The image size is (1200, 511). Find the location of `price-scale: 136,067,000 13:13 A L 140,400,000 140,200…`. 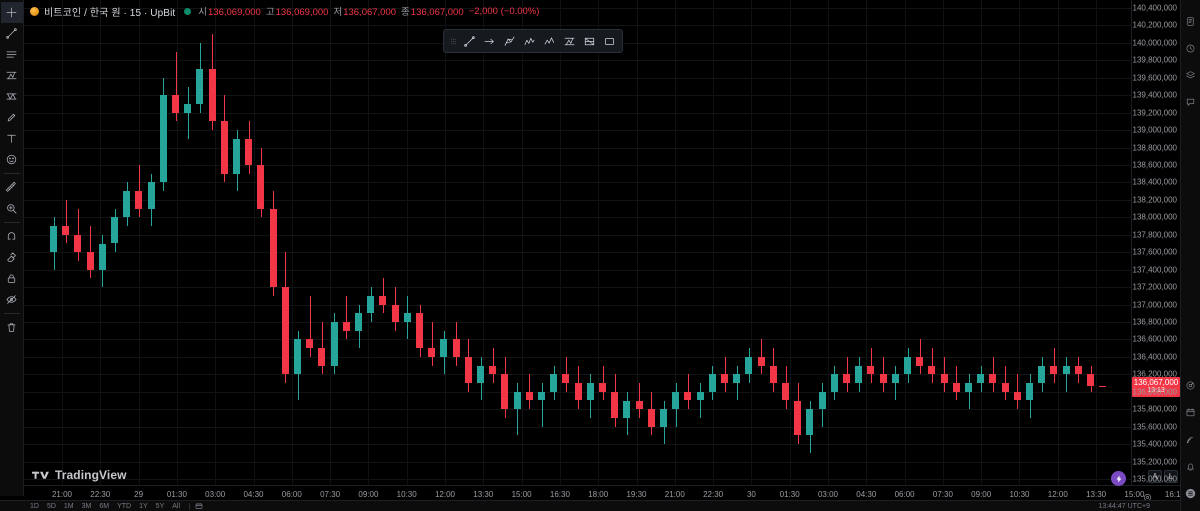

price-scale: 136,067,000 13:13 A L 140,400,000 140,200… is located at coordinates (1155, 242).